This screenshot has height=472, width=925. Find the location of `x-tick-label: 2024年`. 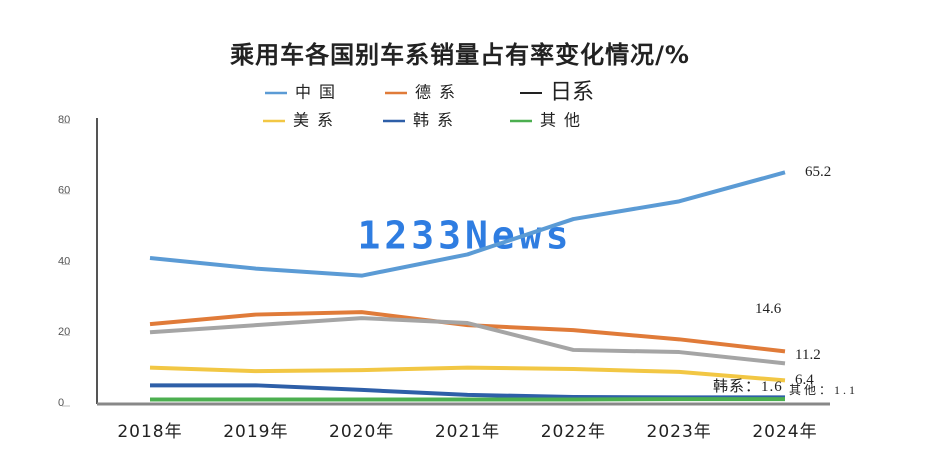

x-tick-label: 2024年 is located at coordinates (784, 432).